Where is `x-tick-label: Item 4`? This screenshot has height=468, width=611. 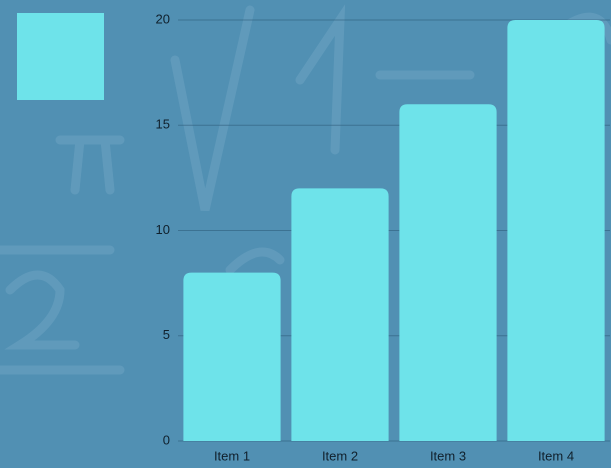
x-tick-label: Item 4 is located at coordinates (556, 455).